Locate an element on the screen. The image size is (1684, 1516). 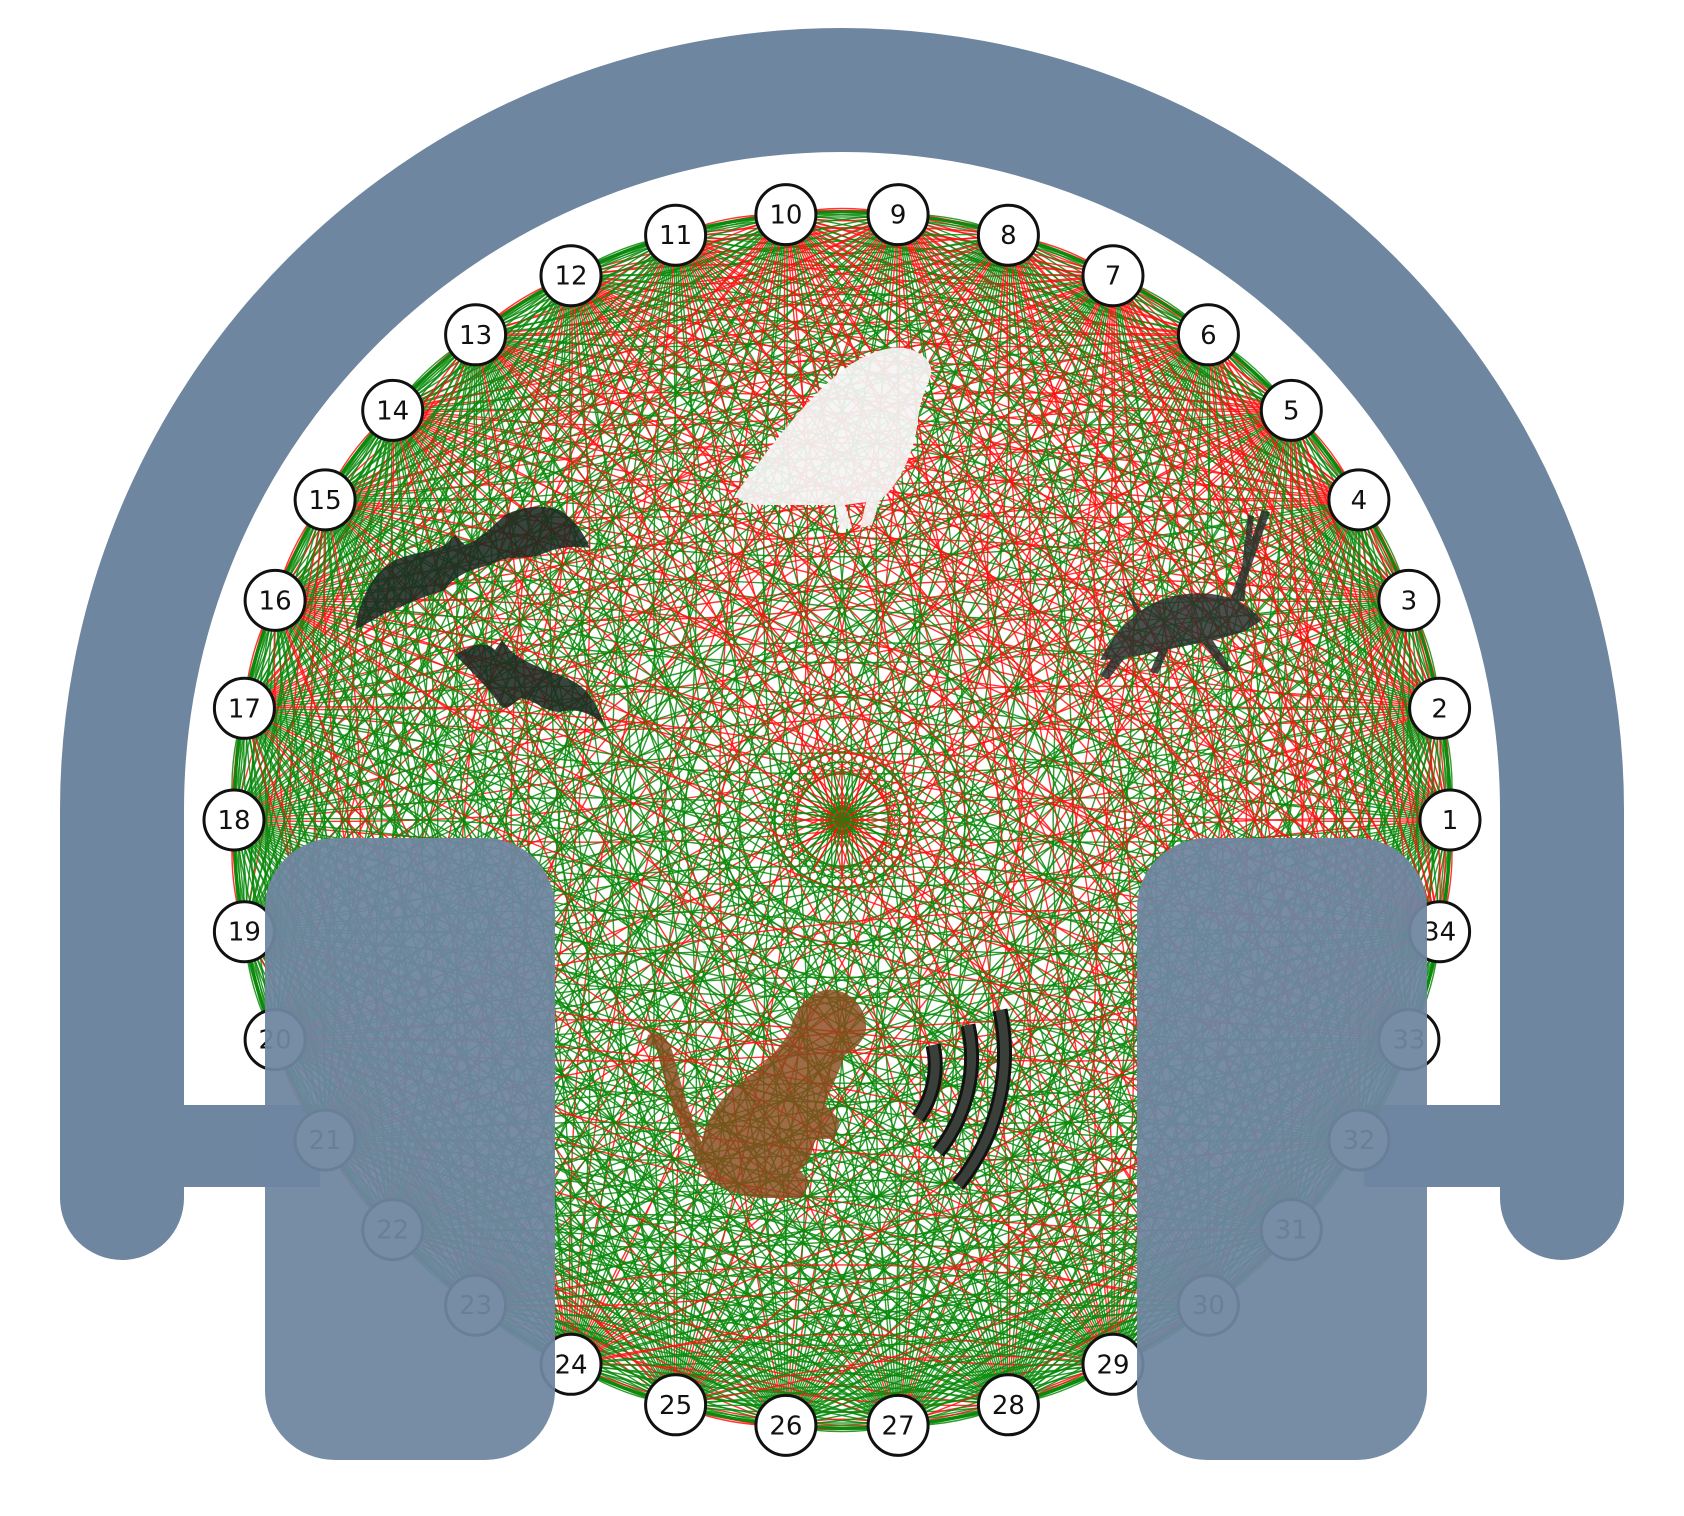
node-label: 24 is located at coordinates (570, 1365).